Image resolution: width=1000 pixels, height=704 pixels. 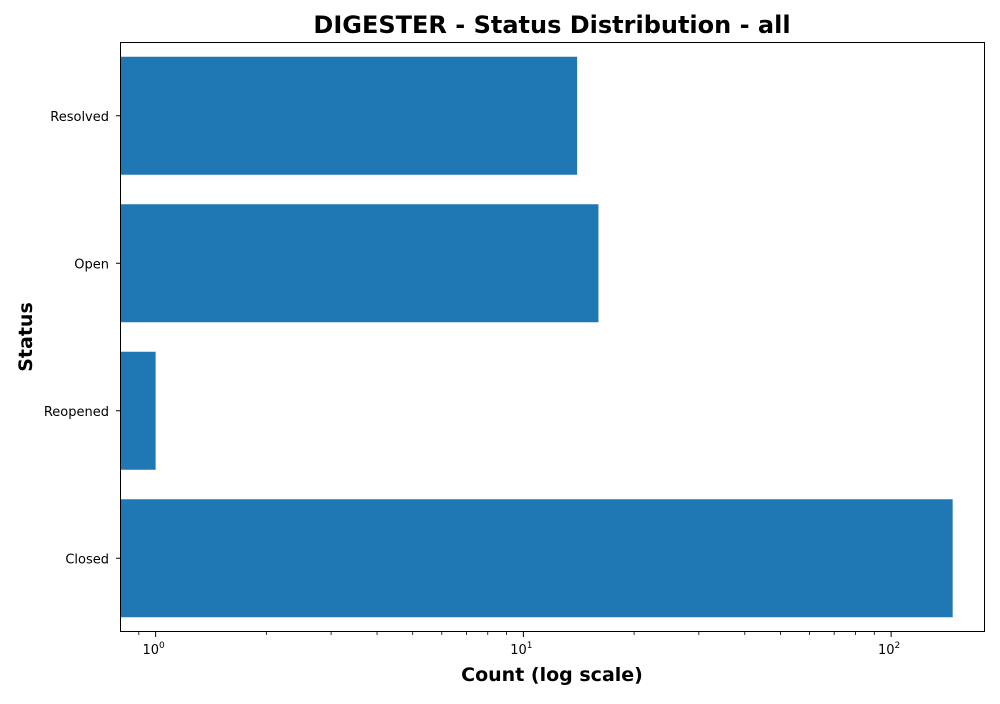 I want to click on x-axis-ticks: 100 10¹ 10², so click(x=519, y=645).